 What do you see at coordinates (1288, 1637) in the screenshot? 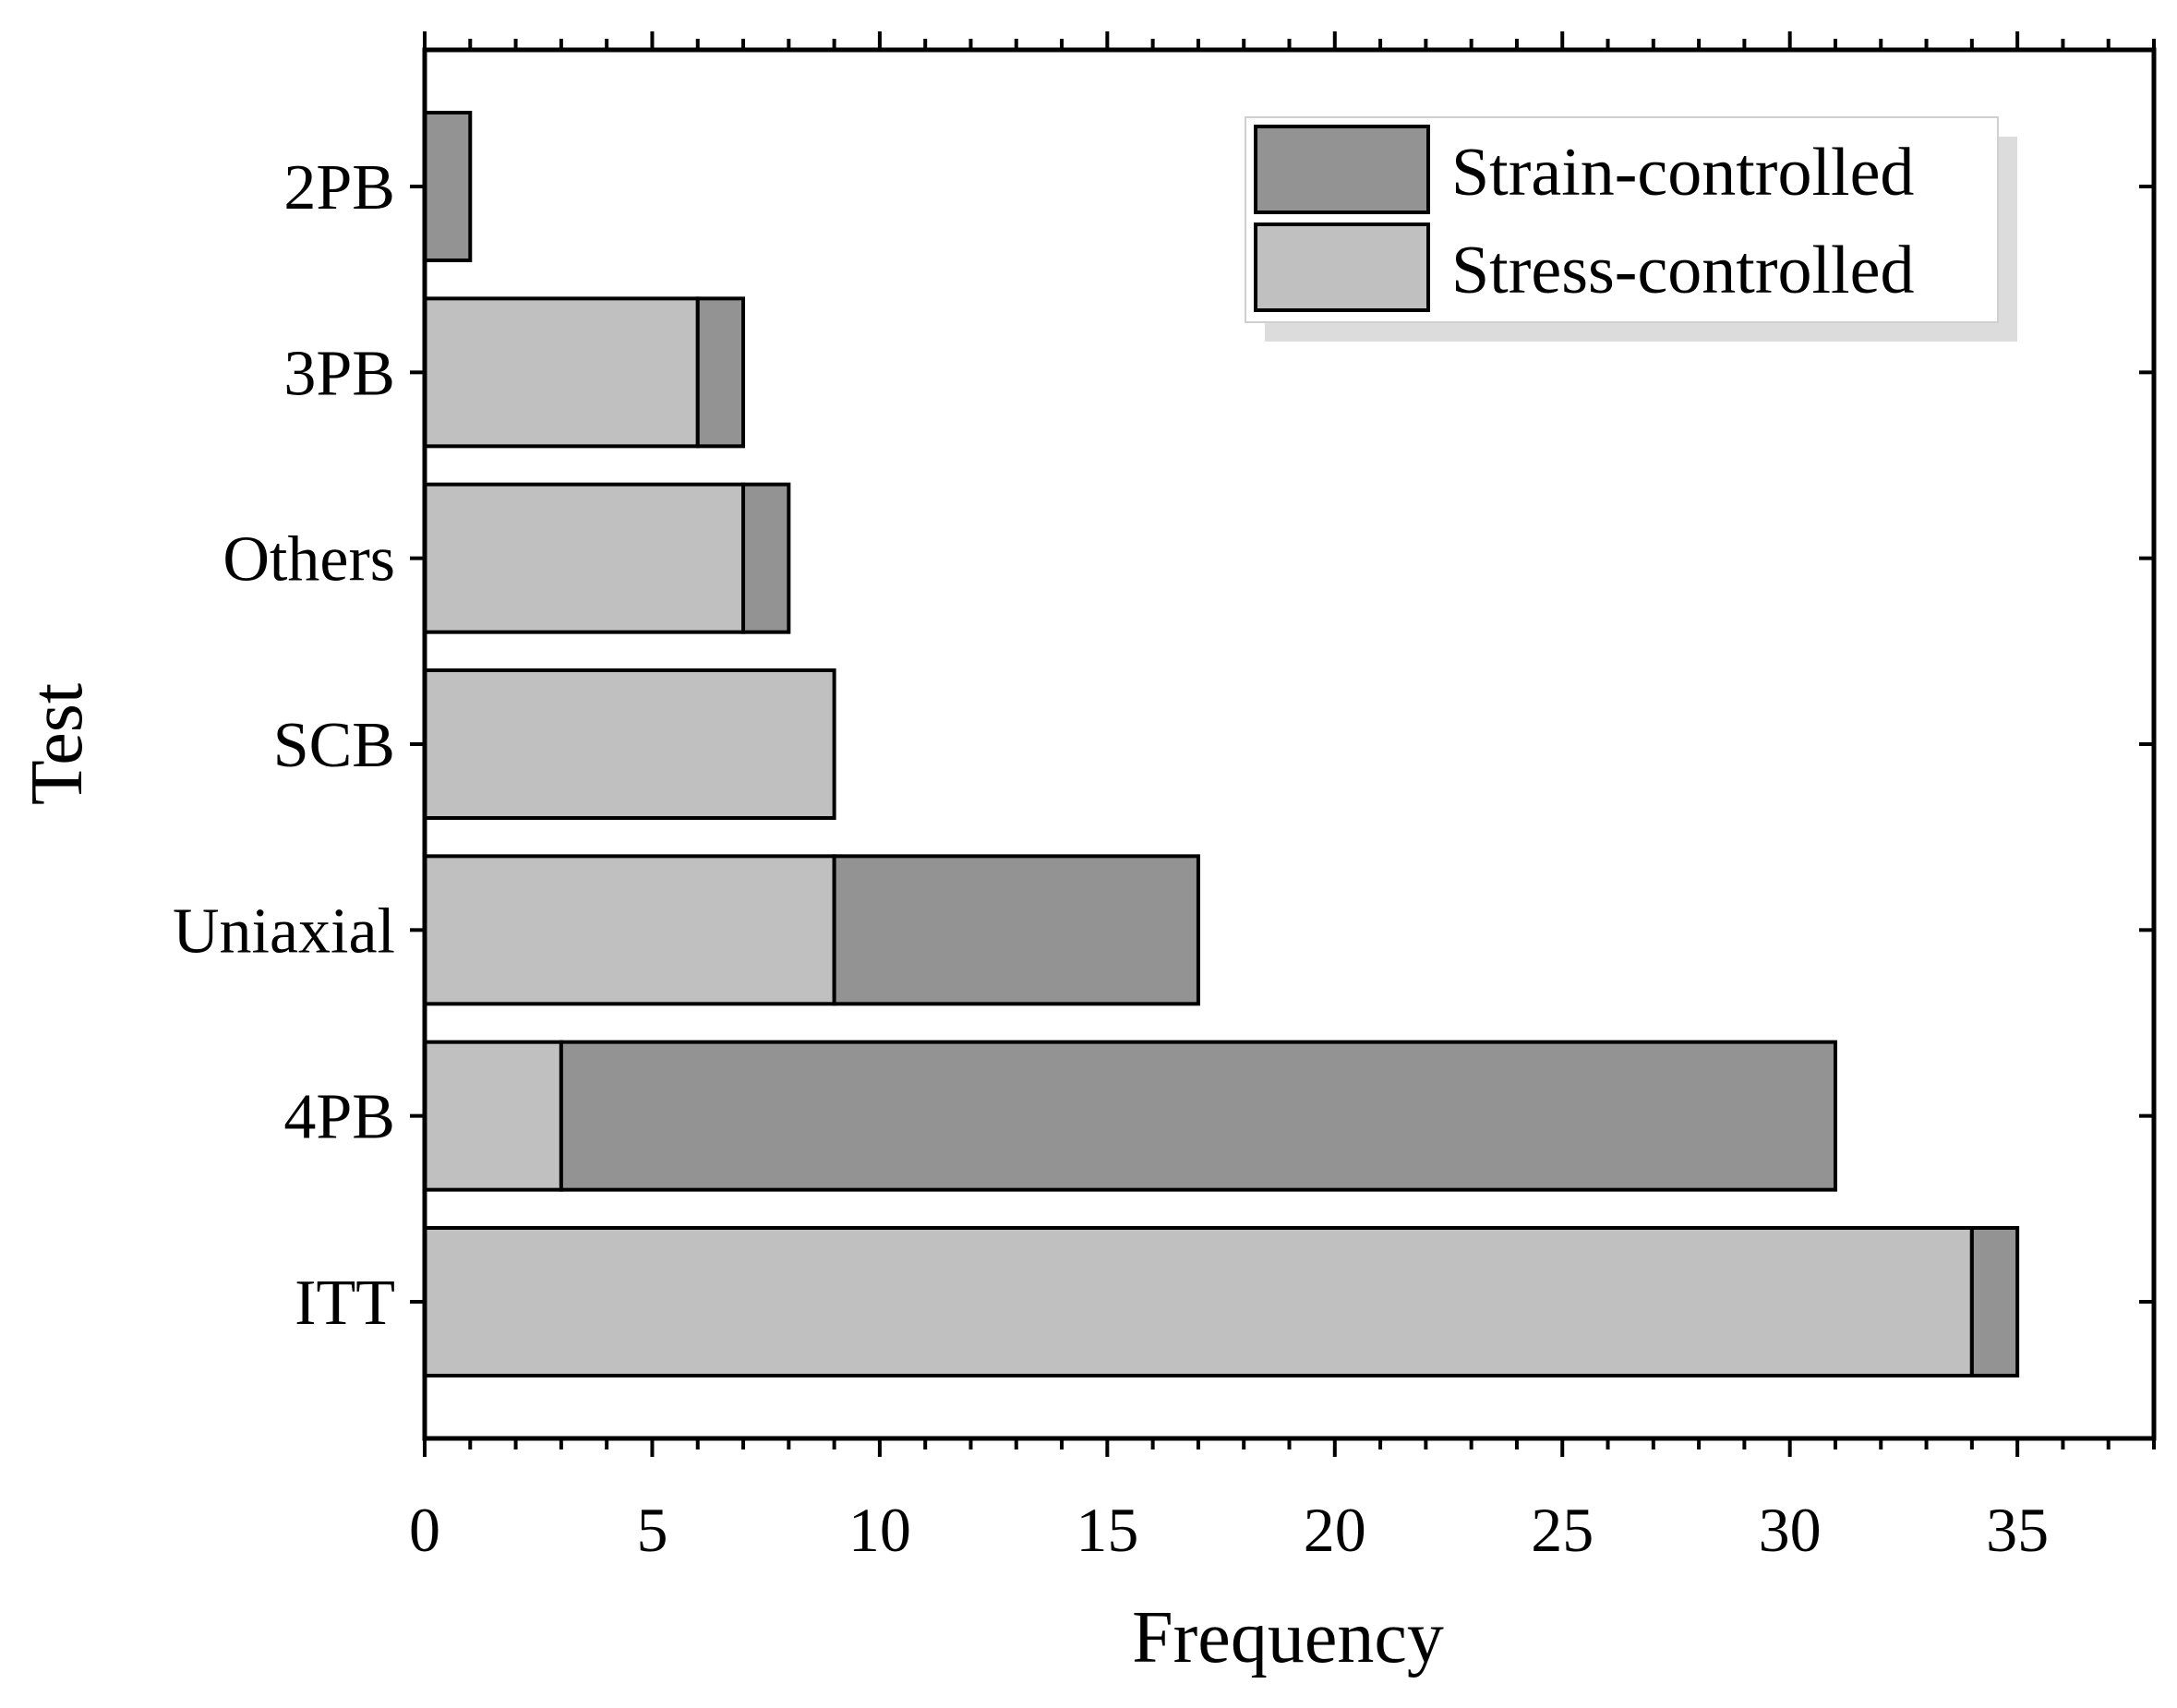
I see `x-axis-title: Frequency` at bounding box center [1288, 1637].